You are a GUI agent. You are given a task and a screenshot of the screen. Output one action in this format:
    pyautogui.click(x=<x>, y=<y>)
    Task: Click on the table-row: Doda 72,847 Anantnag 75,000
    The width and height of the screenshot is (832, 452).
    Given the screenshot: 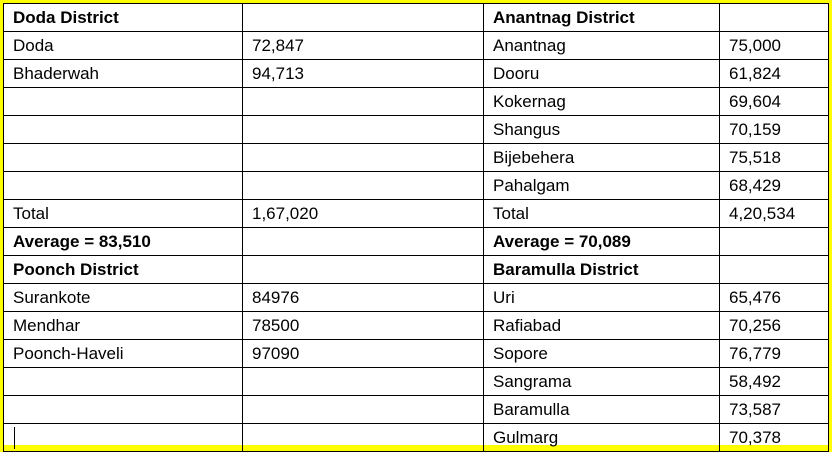 What is the action you would take?
    pyautogui.click(x=416, y=45)
    